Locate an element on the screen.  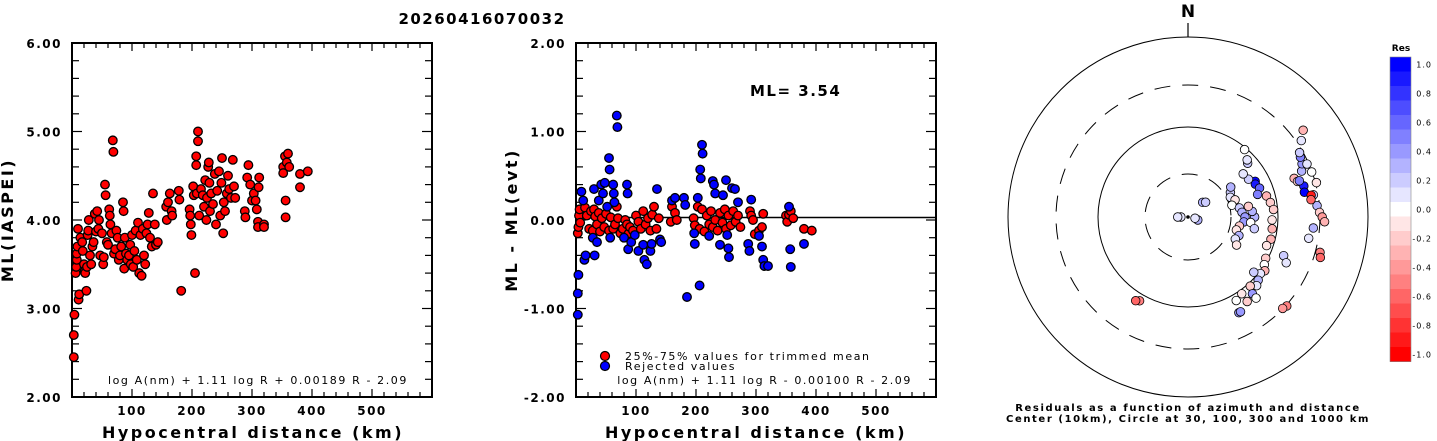
colorbar-tick-label: 0.8 is located at coordinates (1424, 93).